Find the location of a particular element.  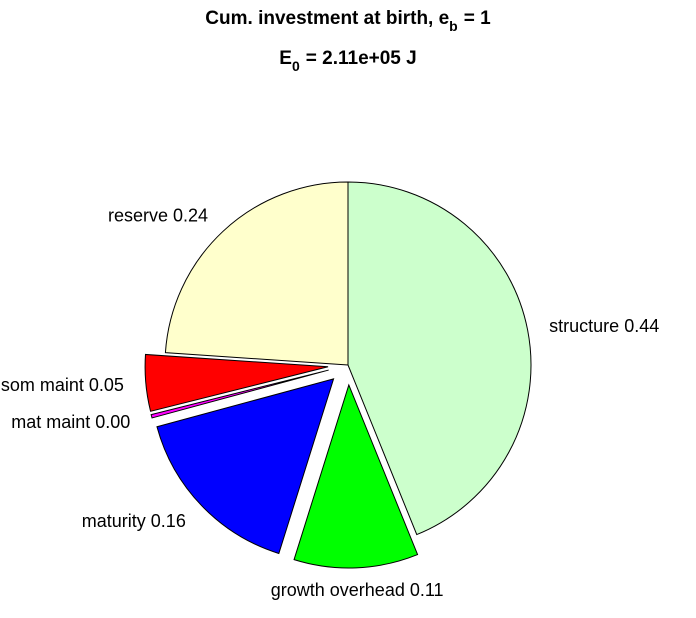

slice-label: reserve 0.24 is located at coordinates (158, 215).